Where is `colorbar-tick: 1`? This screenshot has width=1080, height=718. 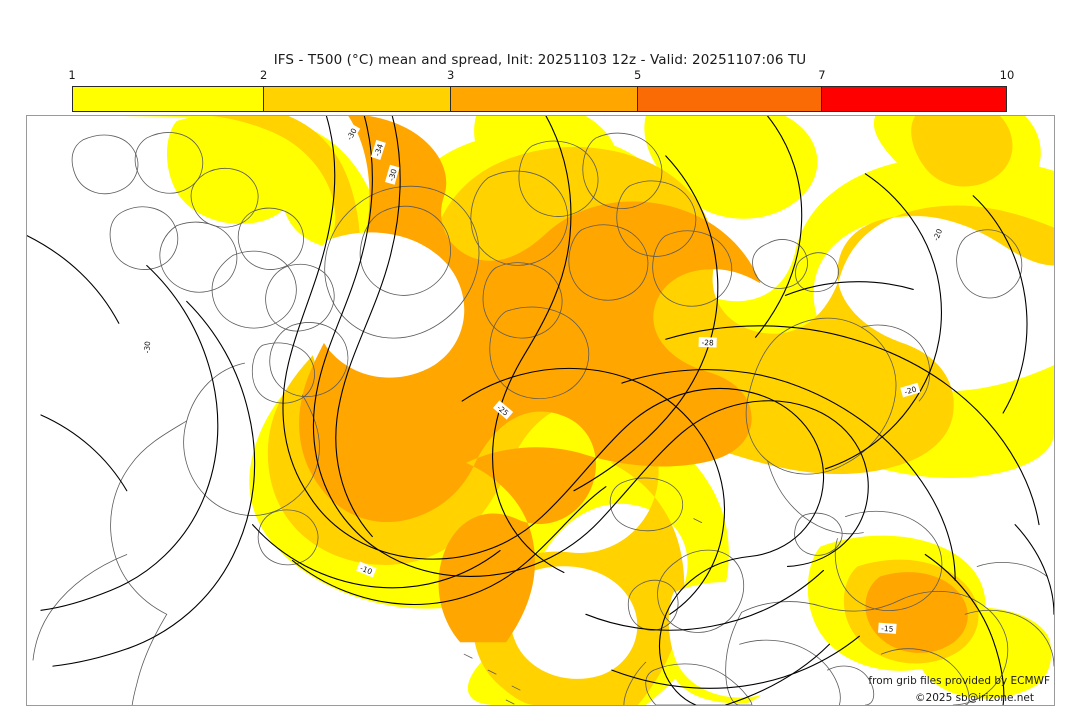 colorbar-tick: 1 is located at coordinates (72, 75).